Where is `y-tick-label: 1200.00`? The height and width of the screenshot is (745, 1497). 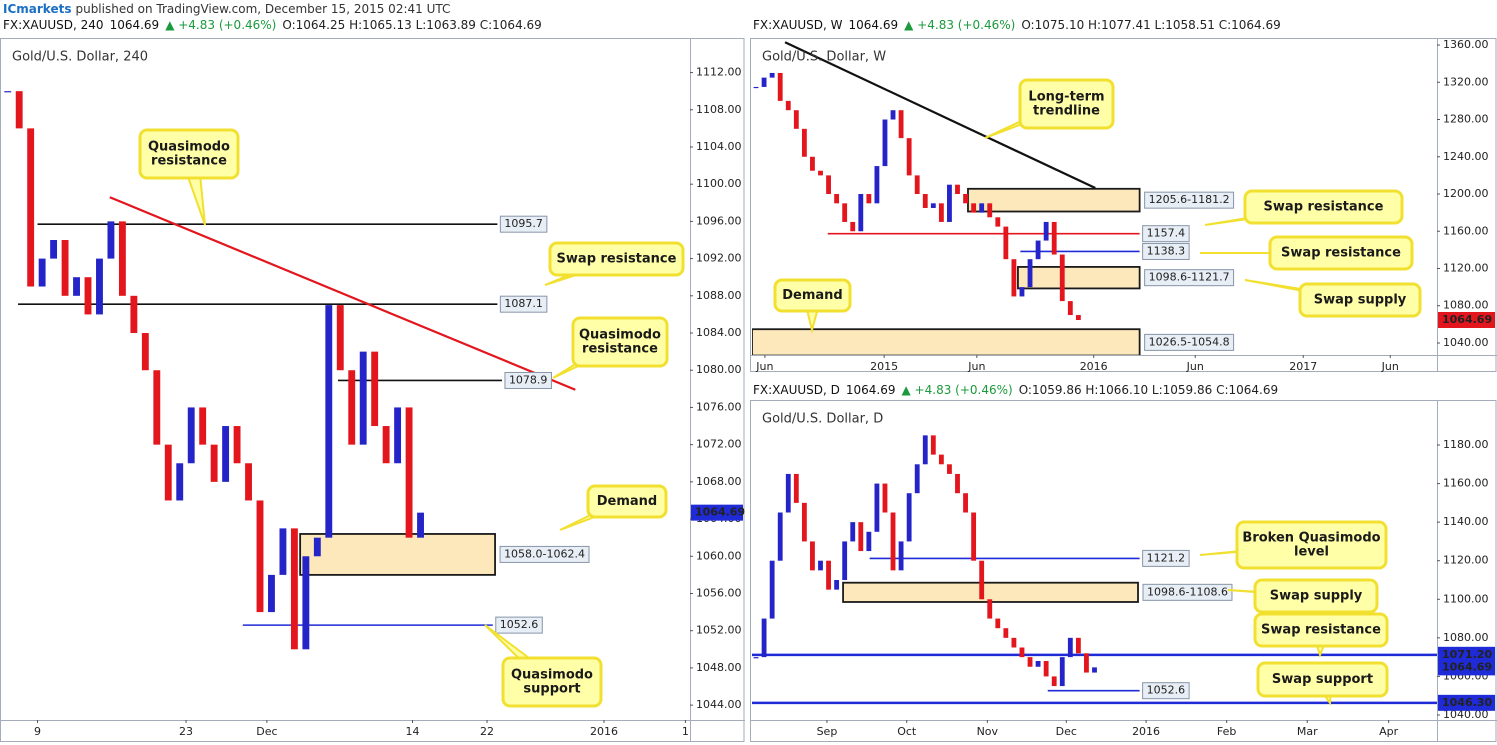 y-tick-label: 1200.00 is located at coordinates (1466, 193).